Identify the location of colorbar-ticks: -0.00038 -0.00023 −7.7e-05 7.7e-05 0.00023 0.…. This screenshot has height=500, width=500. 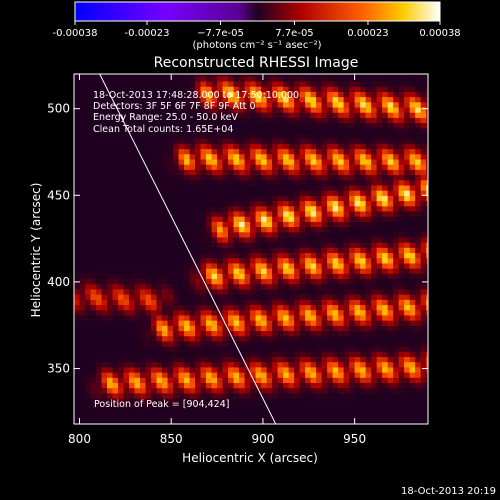
(257, 30).